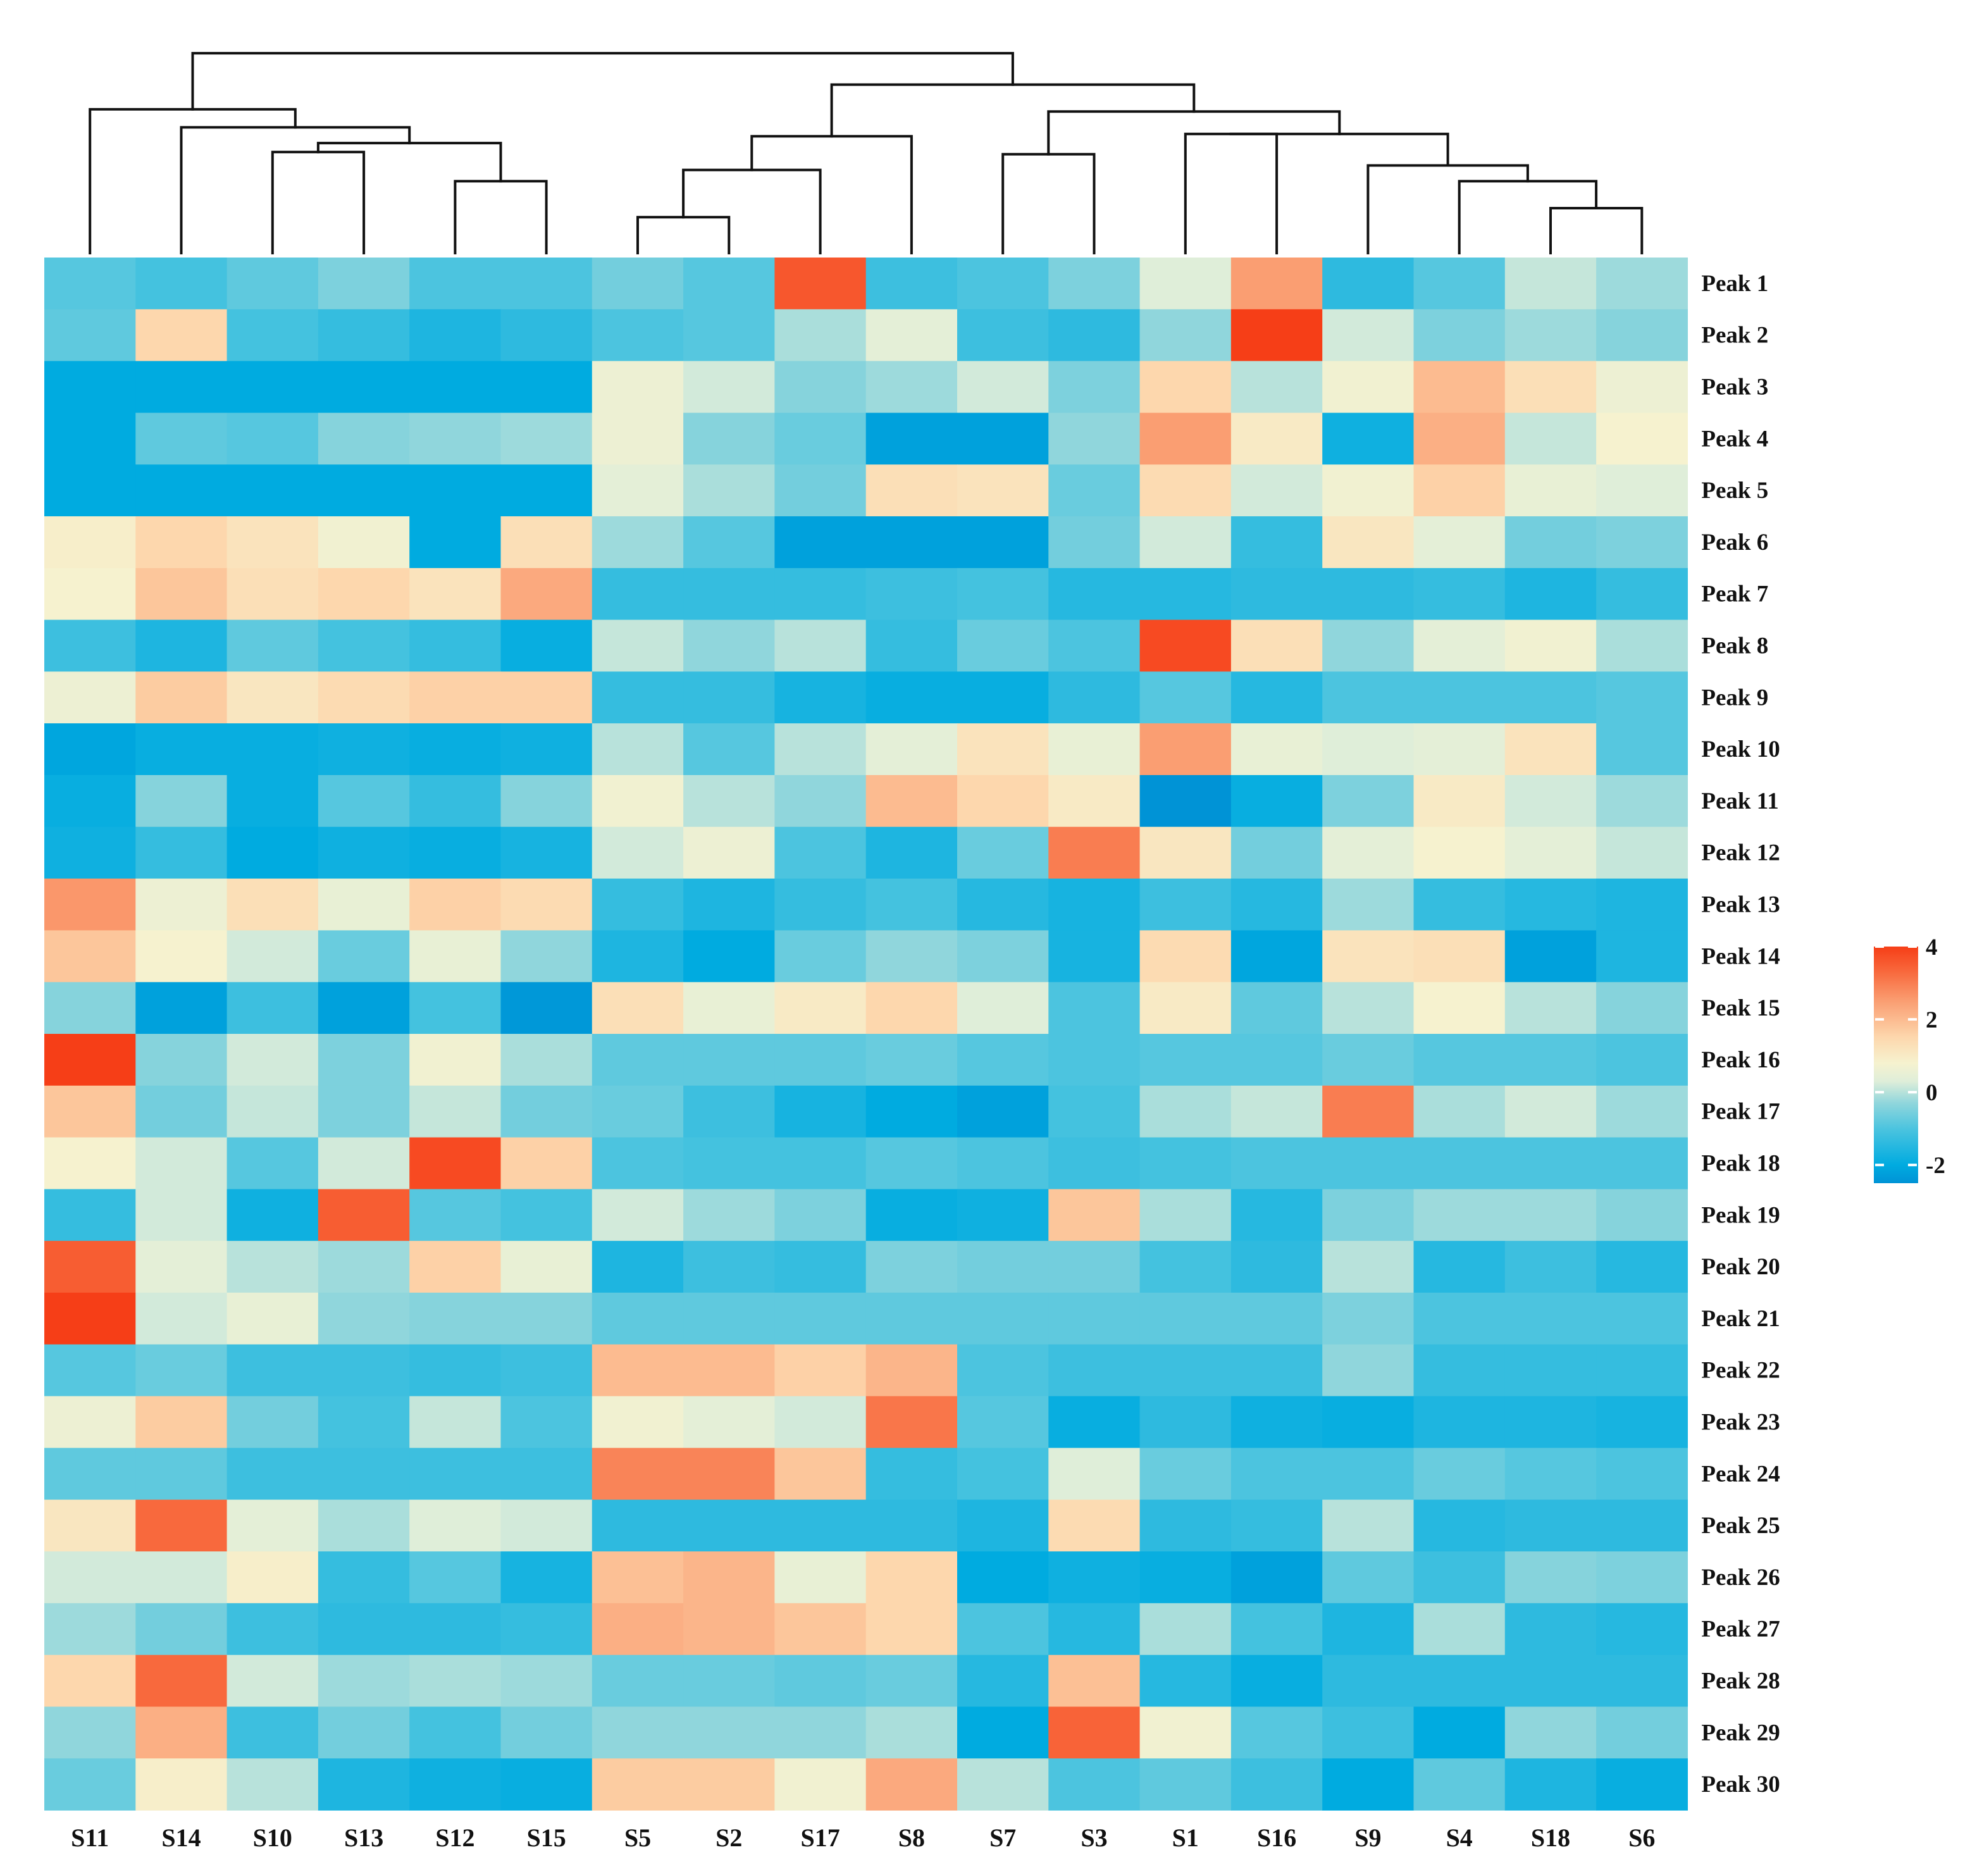 Image resolution: width=1970 pixels, height=1876 pixels. What do you see at coordinates (1740, 1578) in the screenshot?
I see `row-label: Peak 26` at bounding box center [1740, 1578].